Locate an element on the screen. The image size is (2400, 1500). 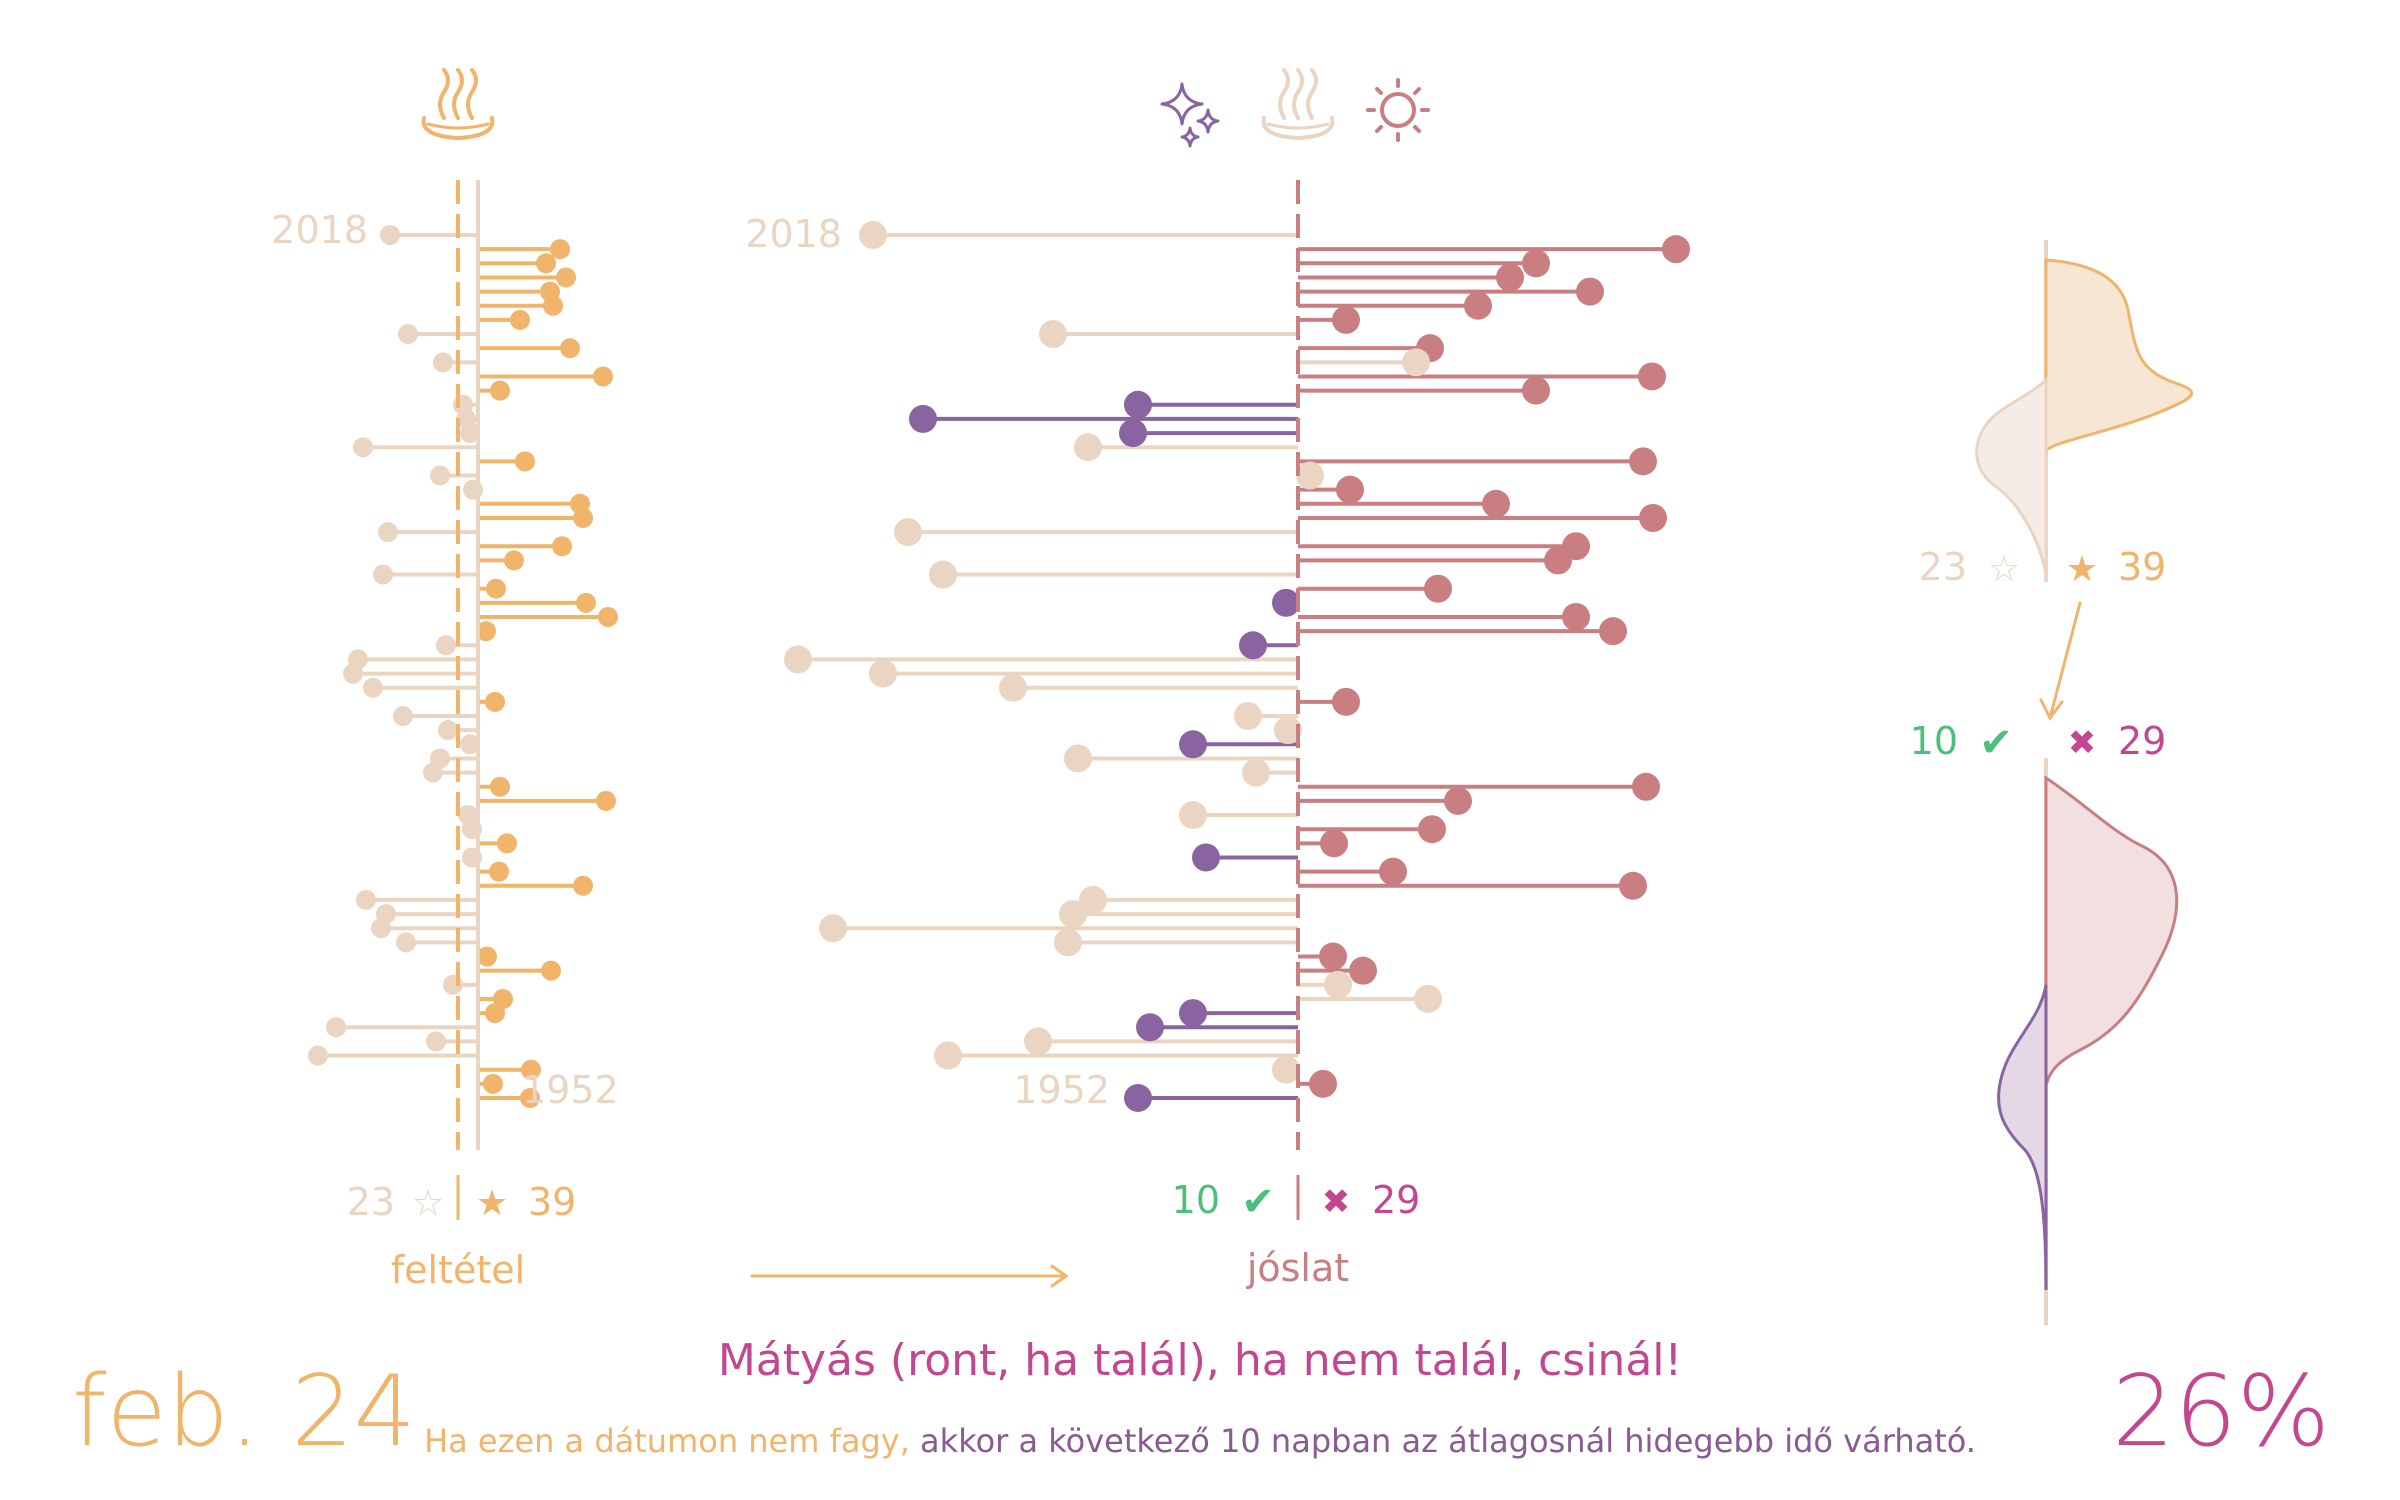
hit-distribution is located at coordinates (2022, 1137).